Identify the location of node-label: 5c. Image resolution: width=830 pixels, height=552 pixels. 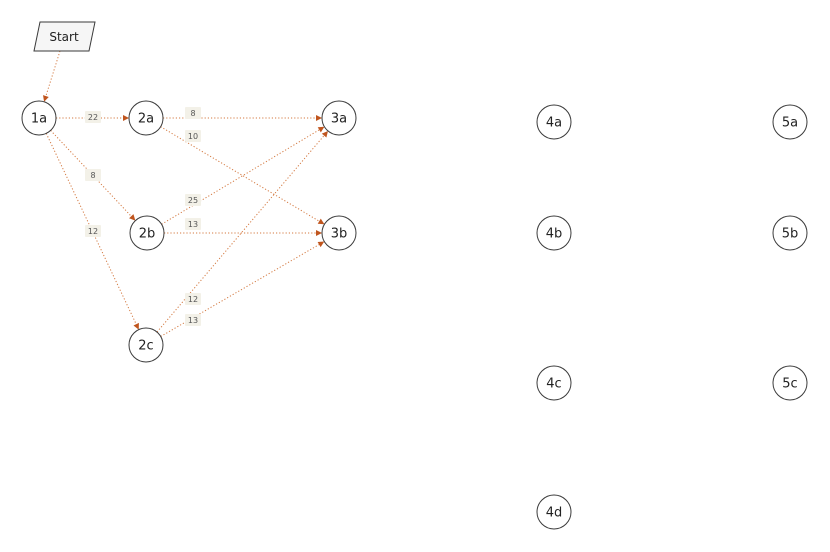
(789, 384).